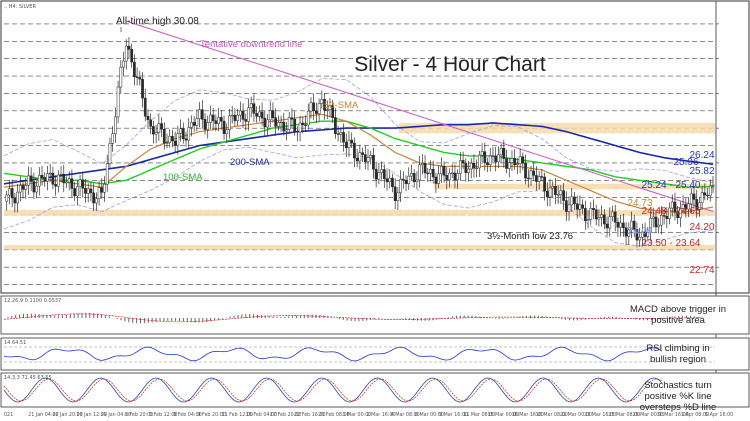 The width and height of the screenshot is (750, 421). What do you see at coordinates (139, 415) in the screenshot?
I see `x-tick-label: 1 Feb 20:00` at bounding box center [139, 415].